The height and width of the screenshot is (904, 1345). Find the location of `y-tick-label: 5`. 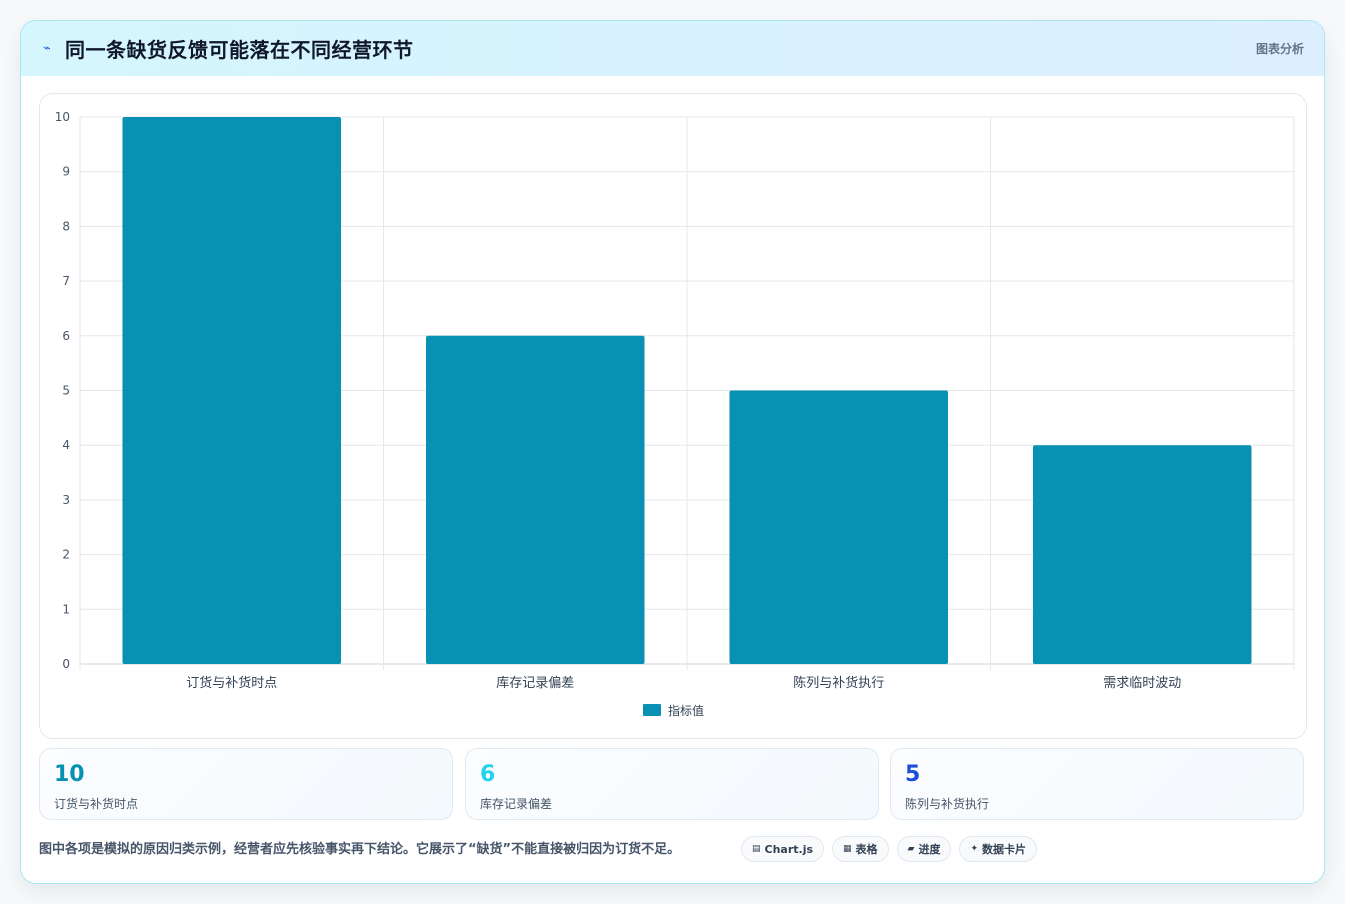

y-tick-label: 5 is located at coordinates (66, 391).